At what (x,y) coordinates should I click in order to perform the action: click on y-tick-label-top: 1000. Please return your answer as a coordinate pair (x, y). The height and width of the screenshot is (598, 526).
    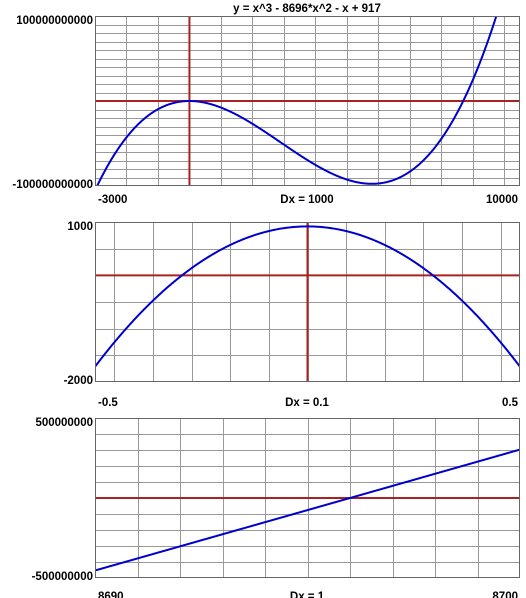
    Looking at the image, I should click on (80, 227).